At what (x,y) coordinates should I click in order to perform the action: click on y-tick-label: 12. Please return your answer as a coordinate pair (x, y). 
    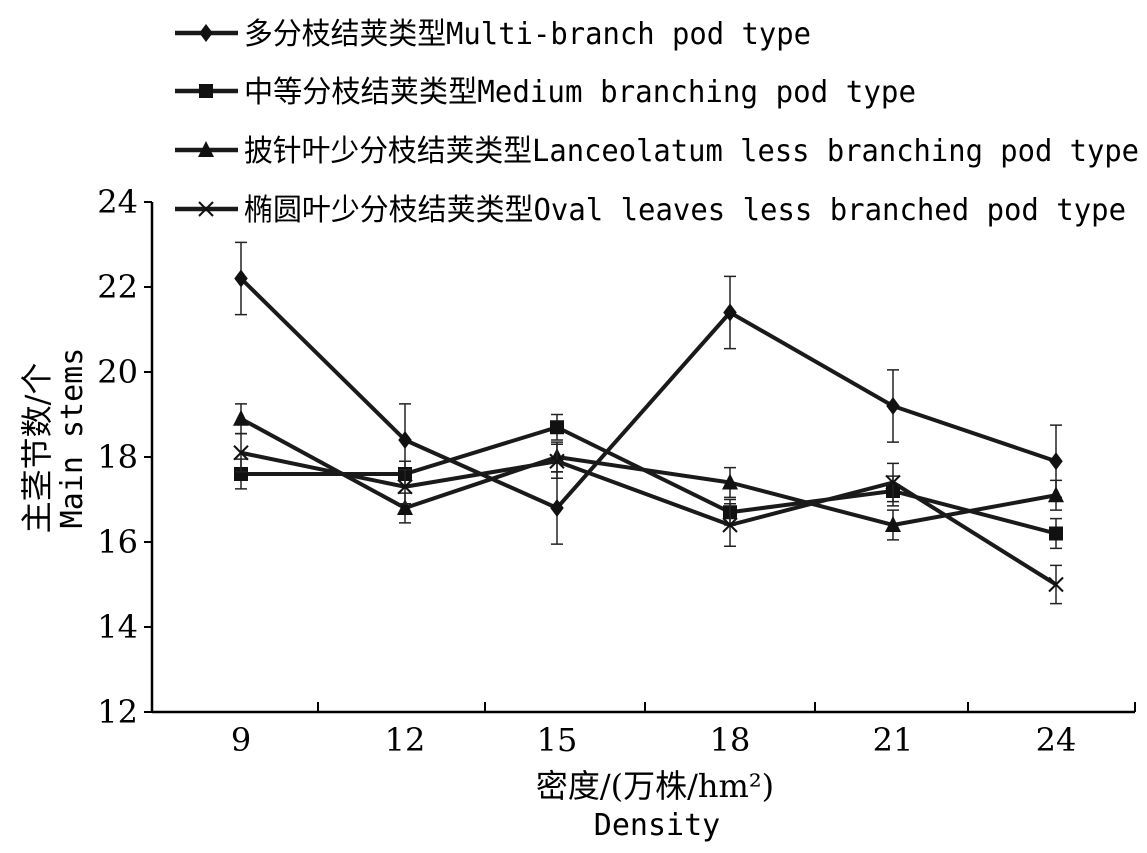
    Looking at the image, I should click on (117, 712).